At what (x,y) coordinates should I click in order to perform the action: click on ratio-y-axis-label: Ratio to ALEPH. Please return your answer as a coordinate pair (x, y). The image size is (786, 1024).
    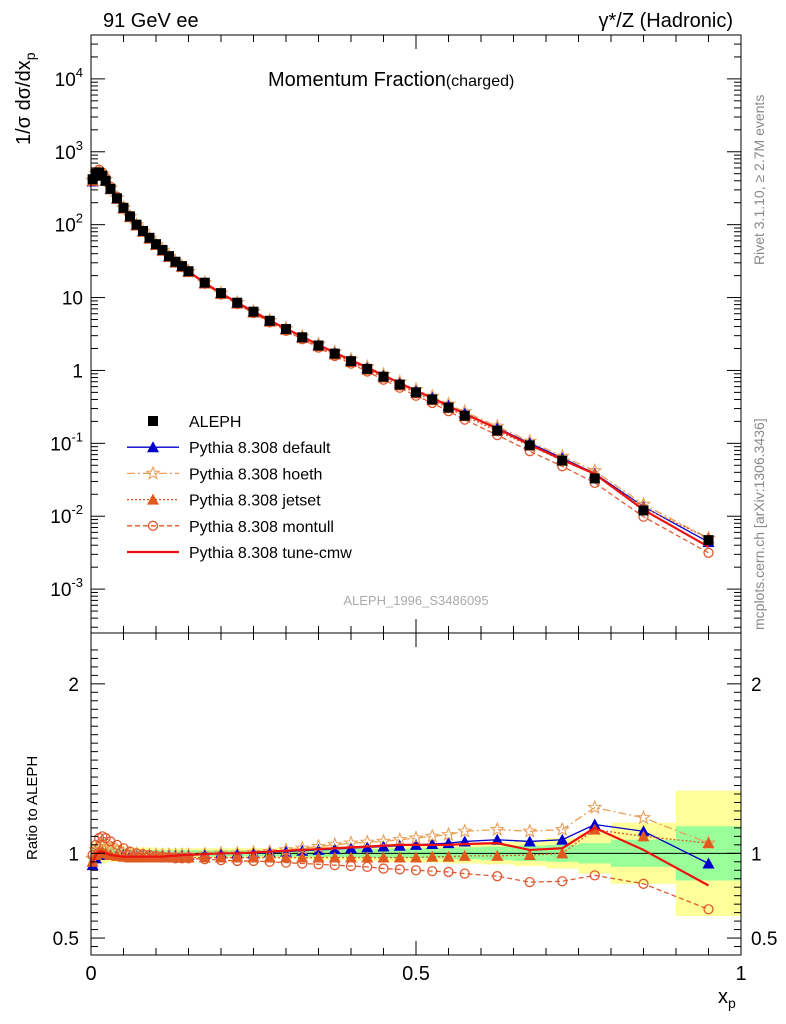
    Looking at the image, I should click on (32, 808).